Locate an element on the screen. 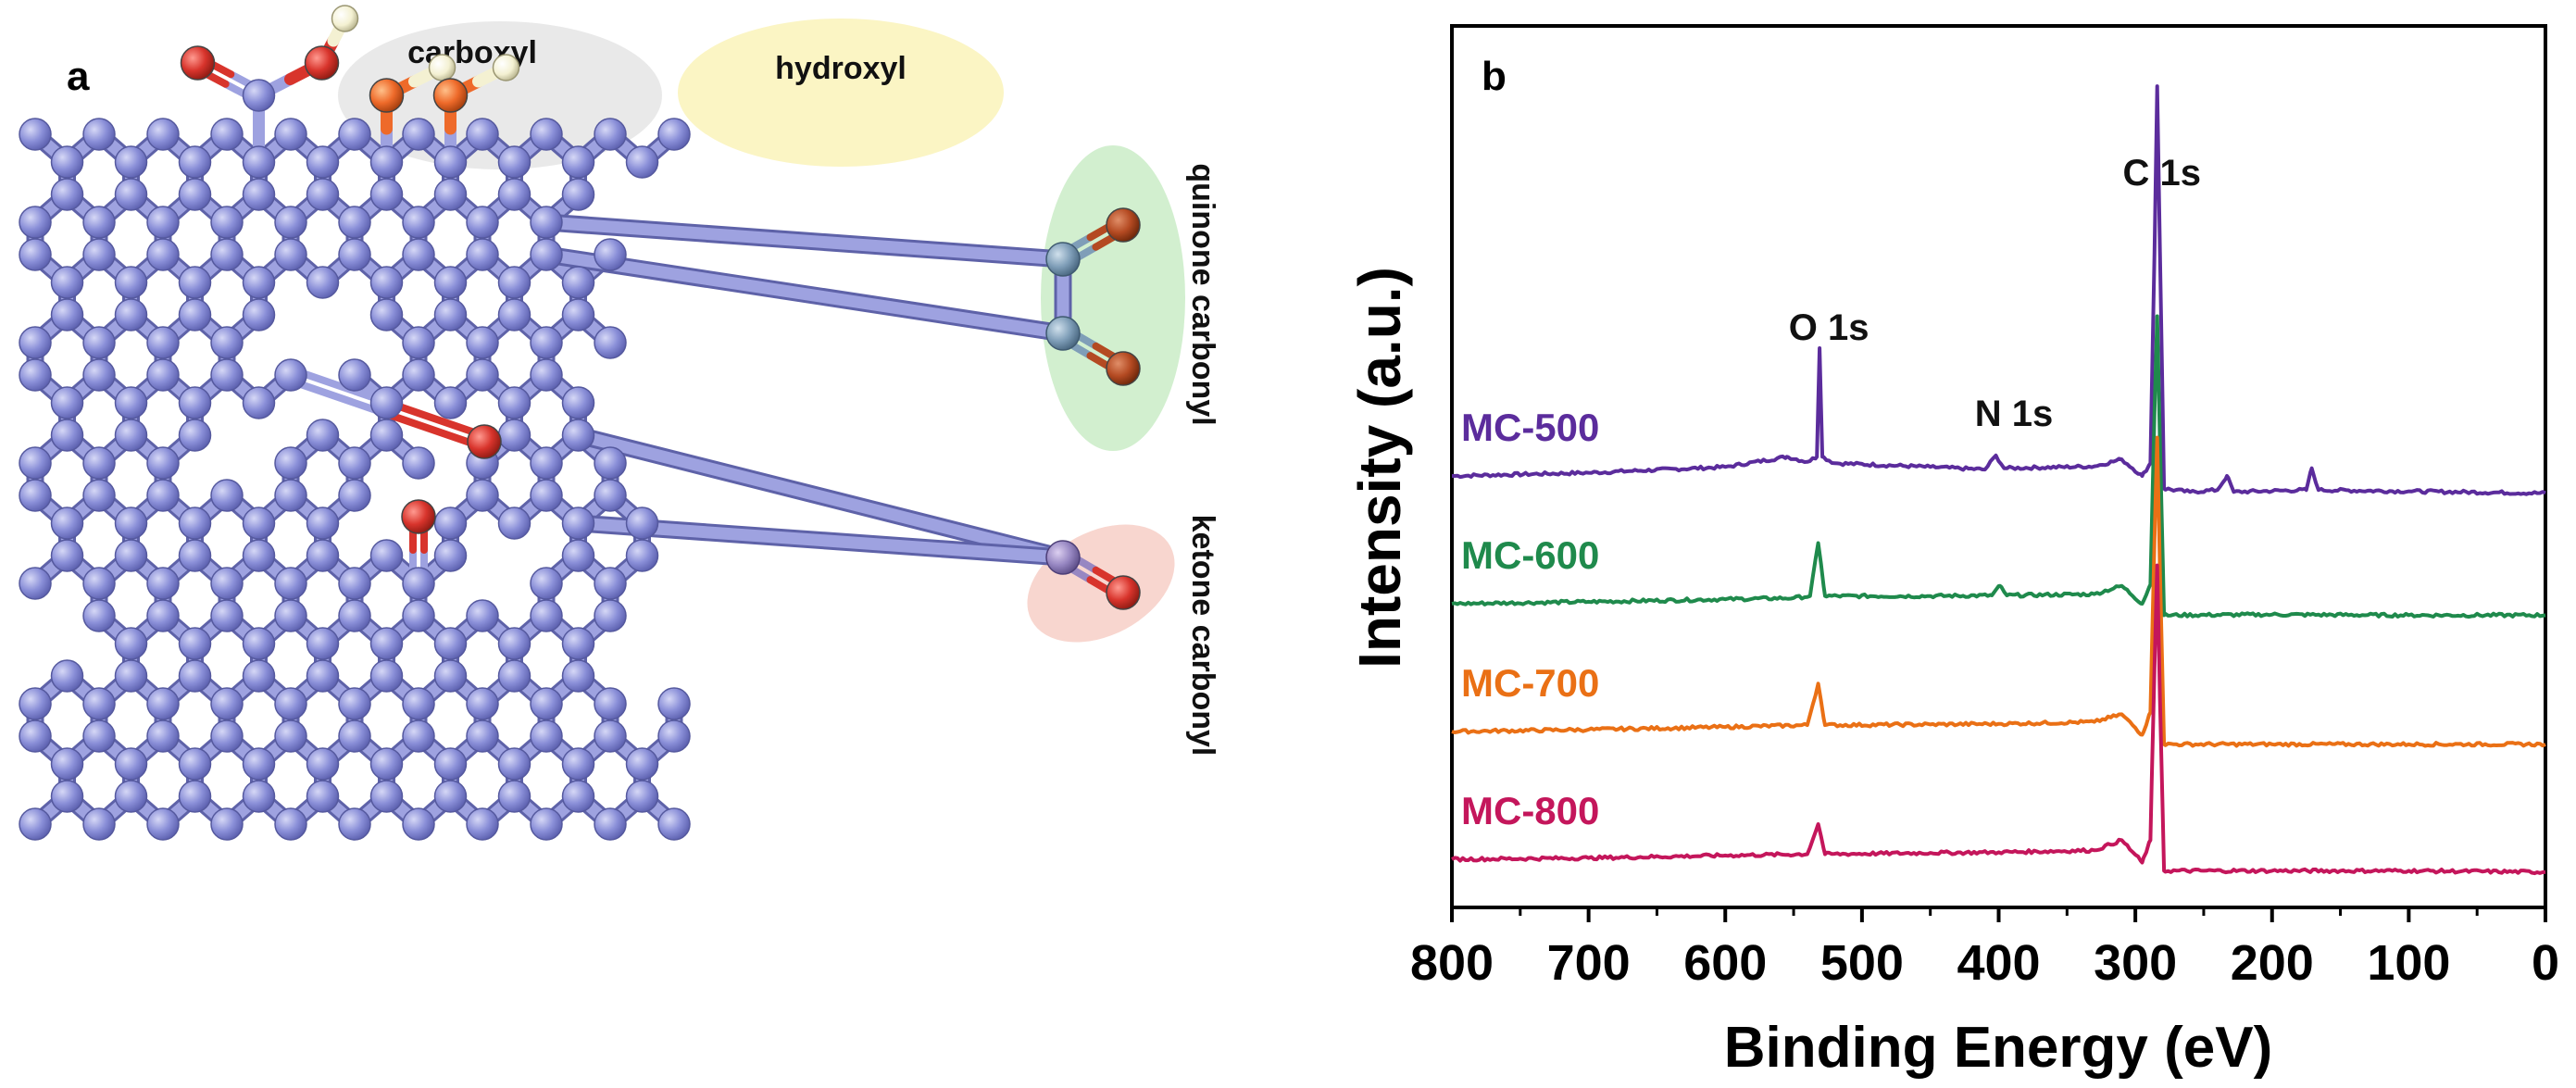 The height and width of the screenshot is (1088, 2576). ketone-carbon-atom is located at coordinates (1063, 557).